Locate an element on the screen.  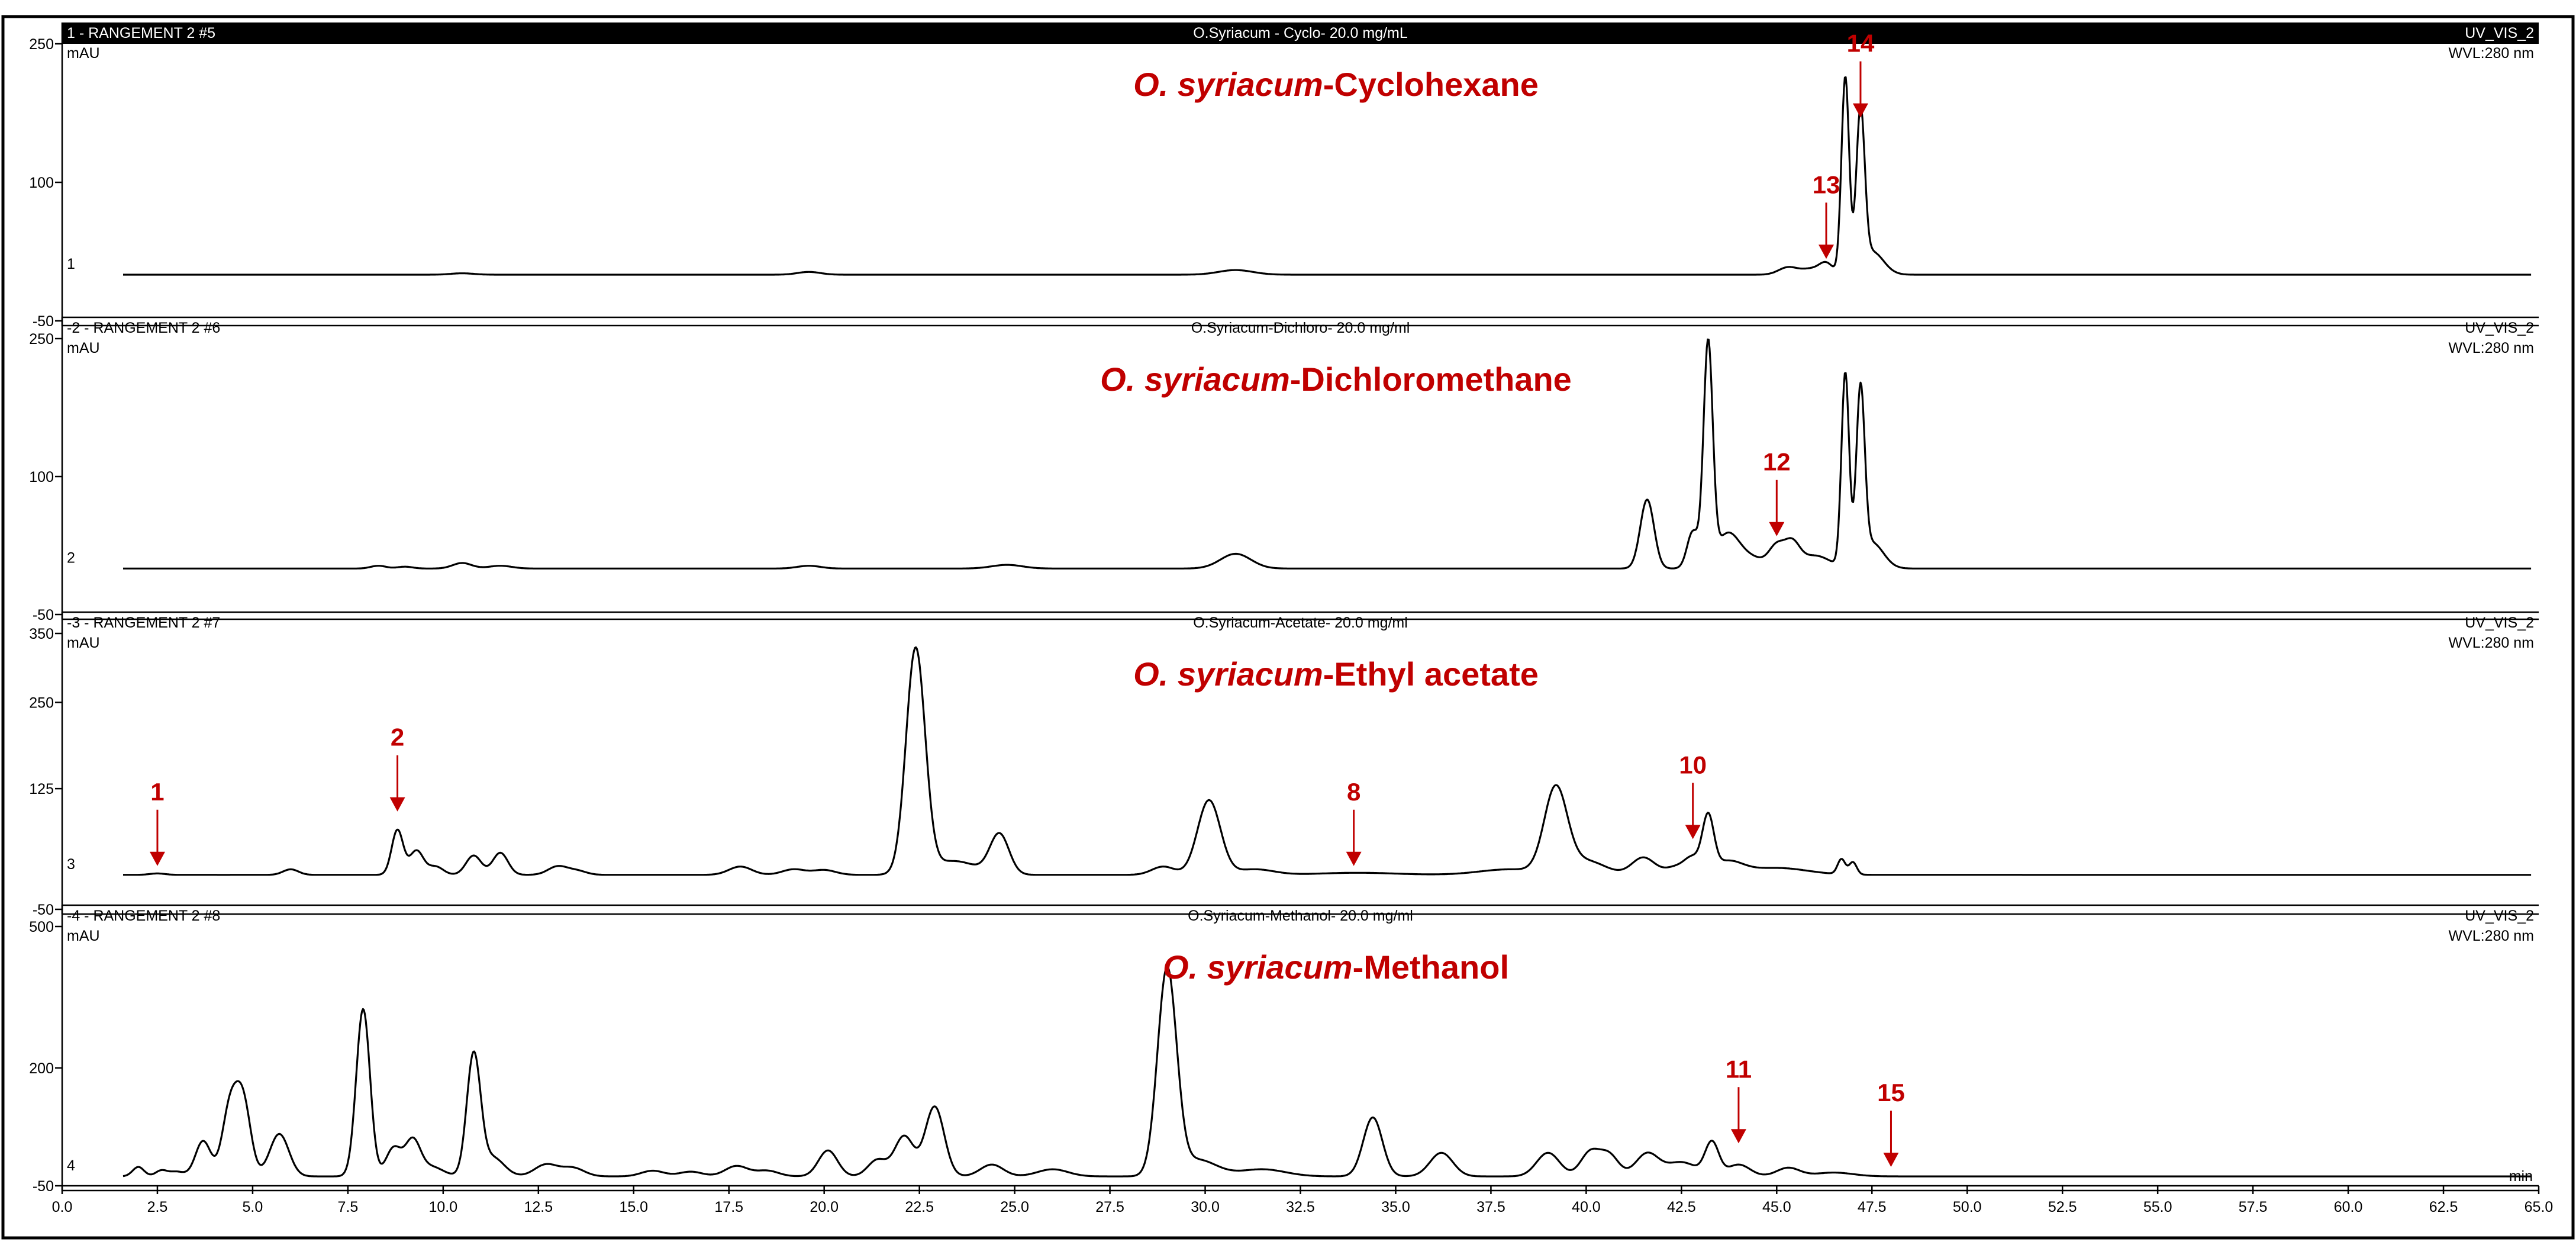
y-tick-label: 100 is located at coordinates (41, 477).